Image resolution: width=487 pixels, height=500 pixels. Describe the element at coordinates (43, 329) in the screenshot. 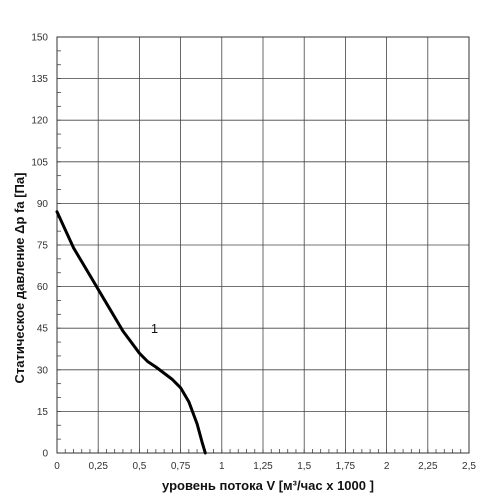

I see `y-tick-label: 45` at that location.